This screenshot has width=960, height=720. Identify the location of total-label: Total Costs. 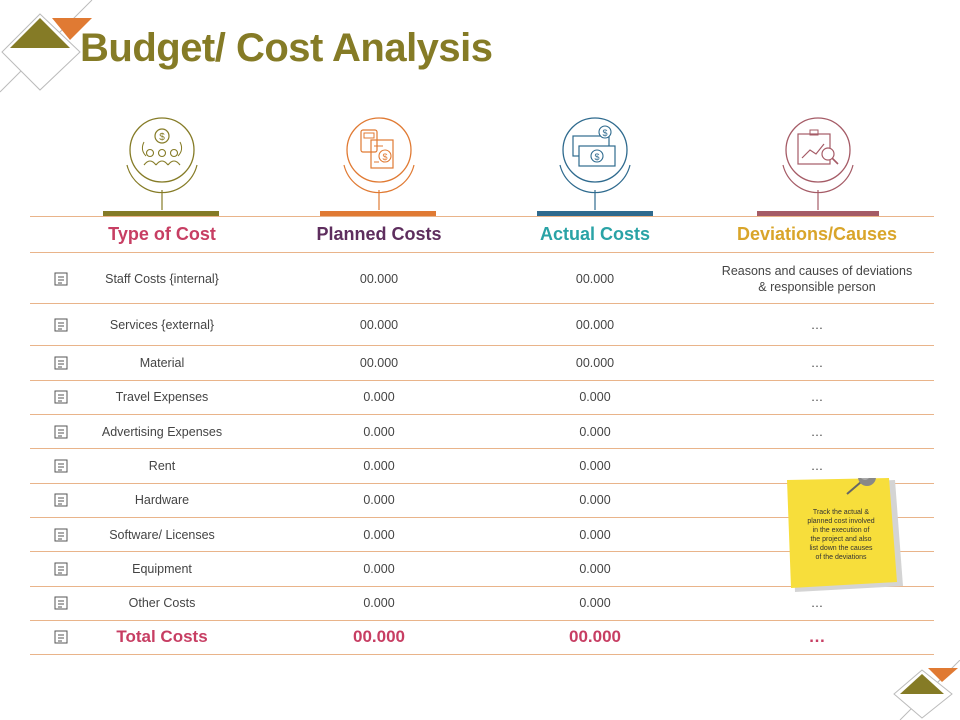
(162, 636).